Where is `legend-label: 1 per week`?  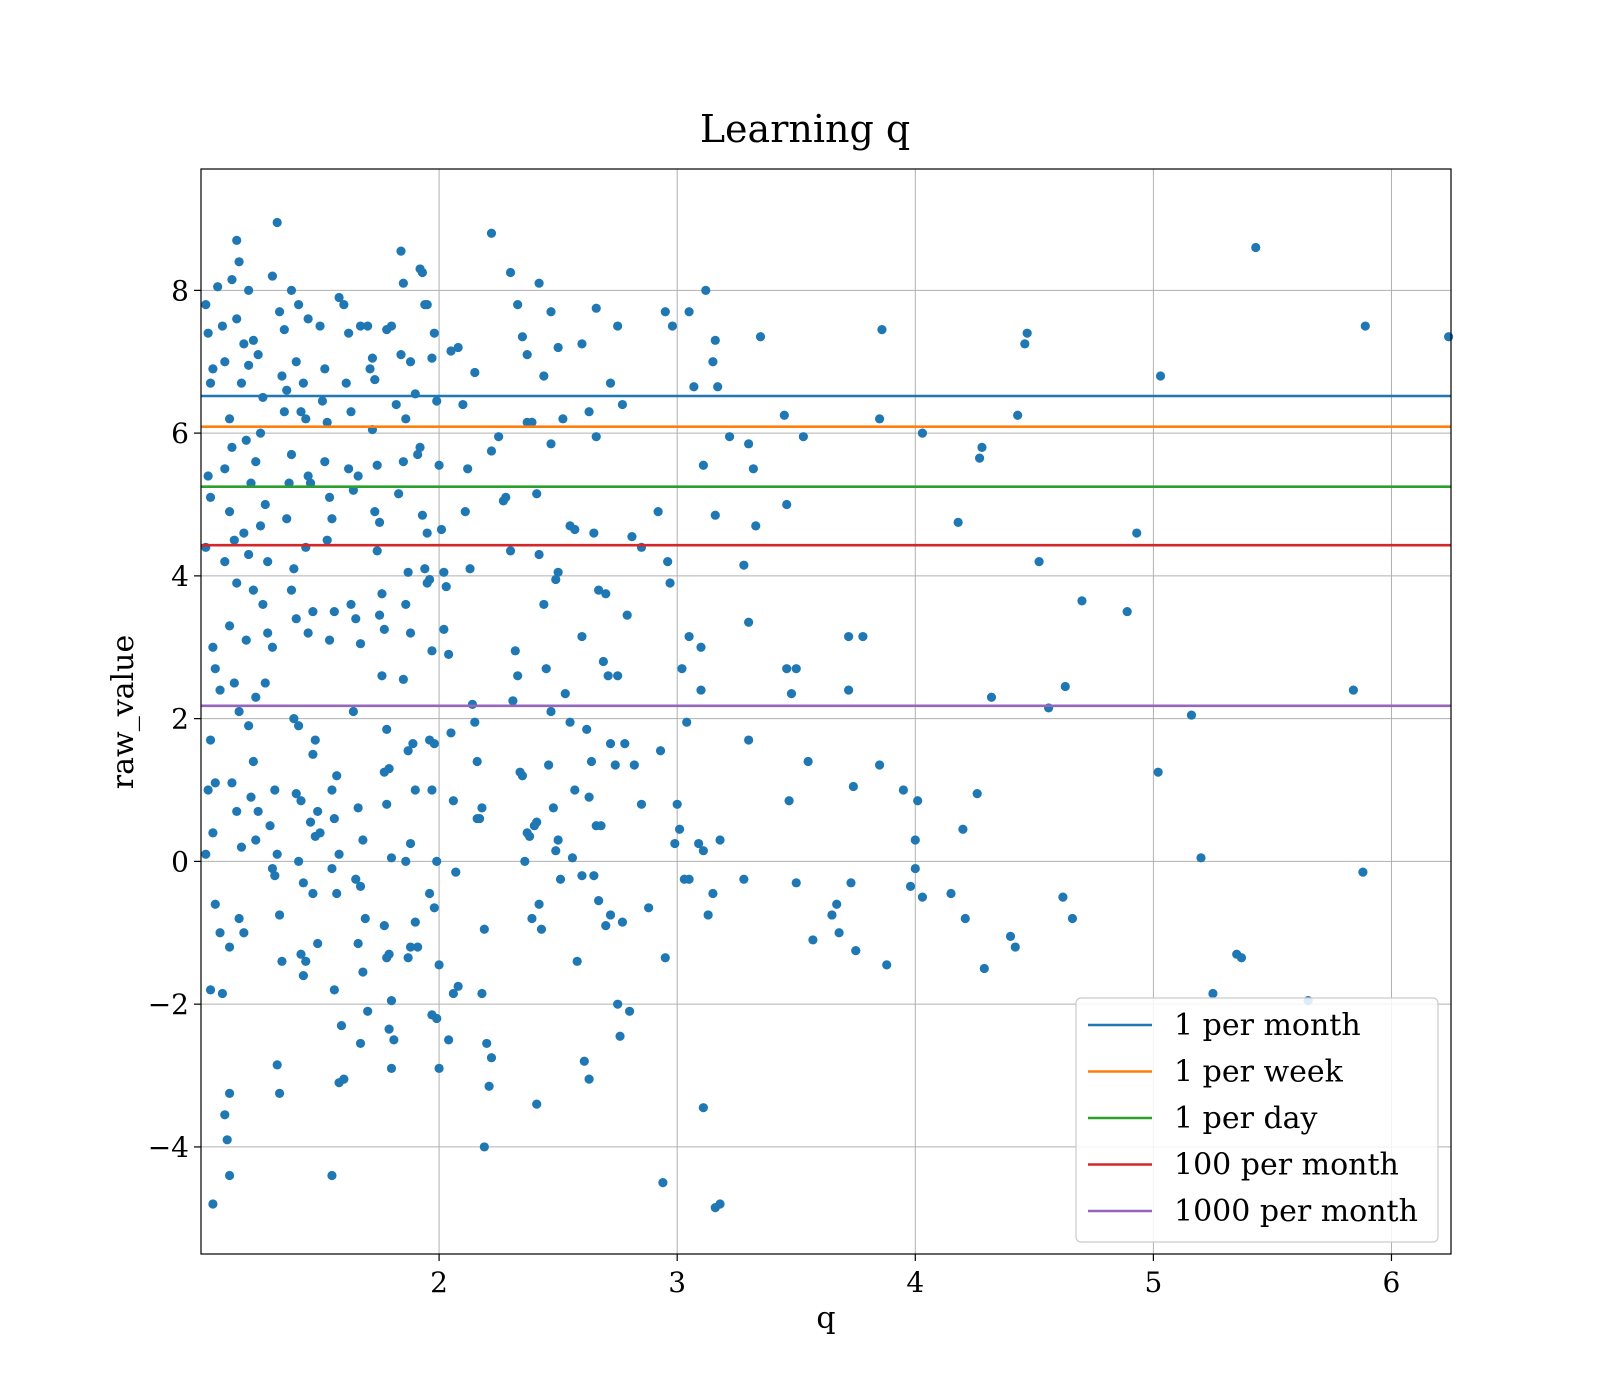
legend-label: 1 per week is located at coordinates (1259, 1072).